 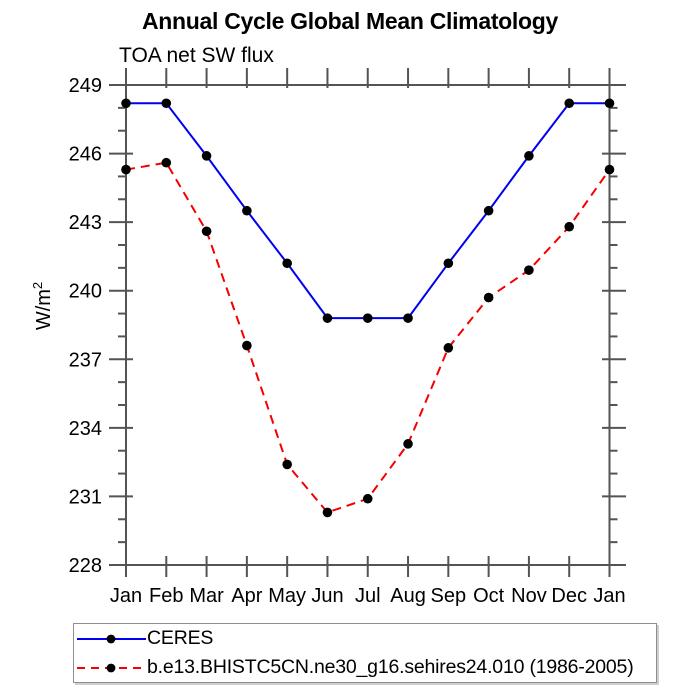 What do you see at coordinates (85, 360) in the screenshot?
I see `y-tick-label: 237` at bounding box center [85, 360].